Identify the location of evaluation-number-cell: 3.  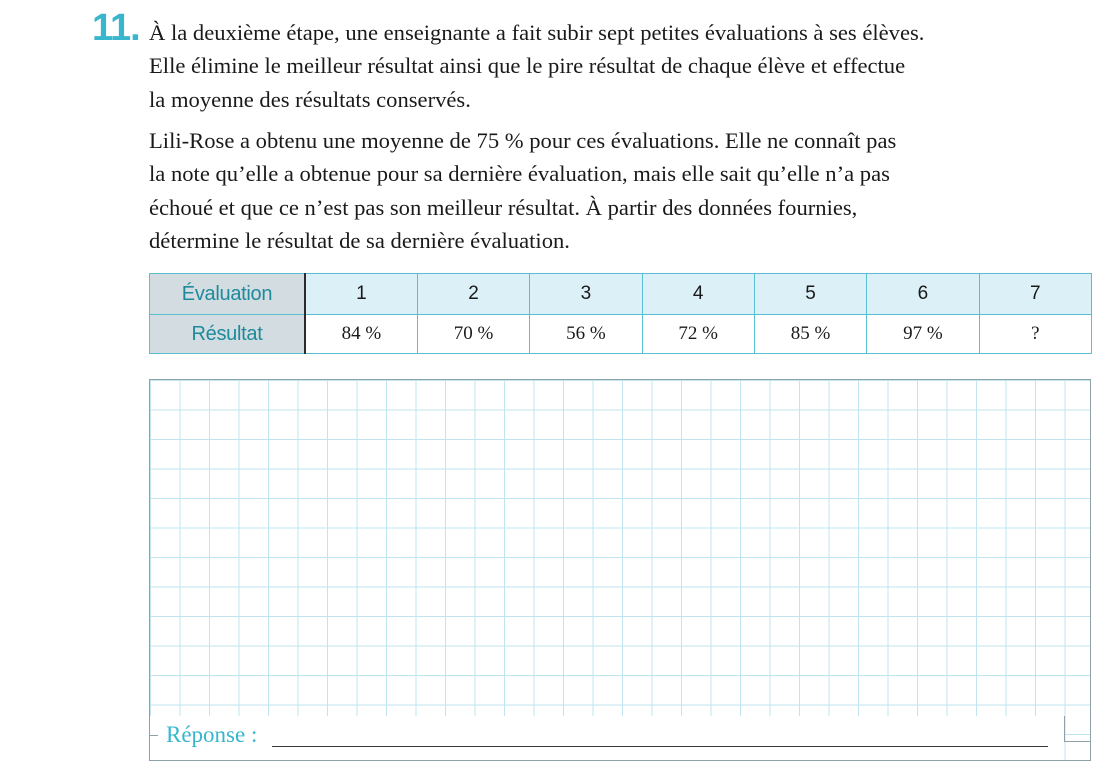
(586, 294).